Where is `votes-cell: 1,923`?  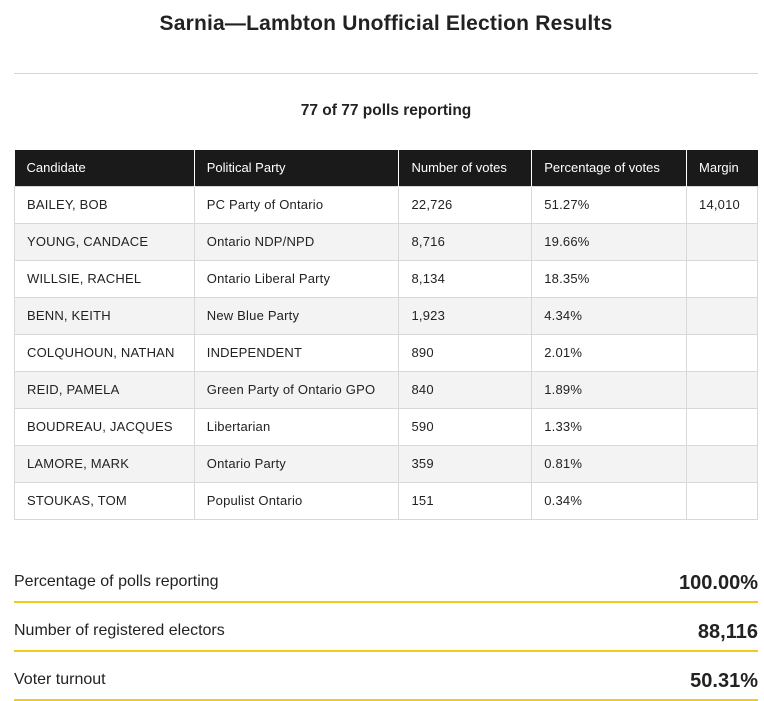
votes-cell: 1,923 is located at coordinates (465, 315).